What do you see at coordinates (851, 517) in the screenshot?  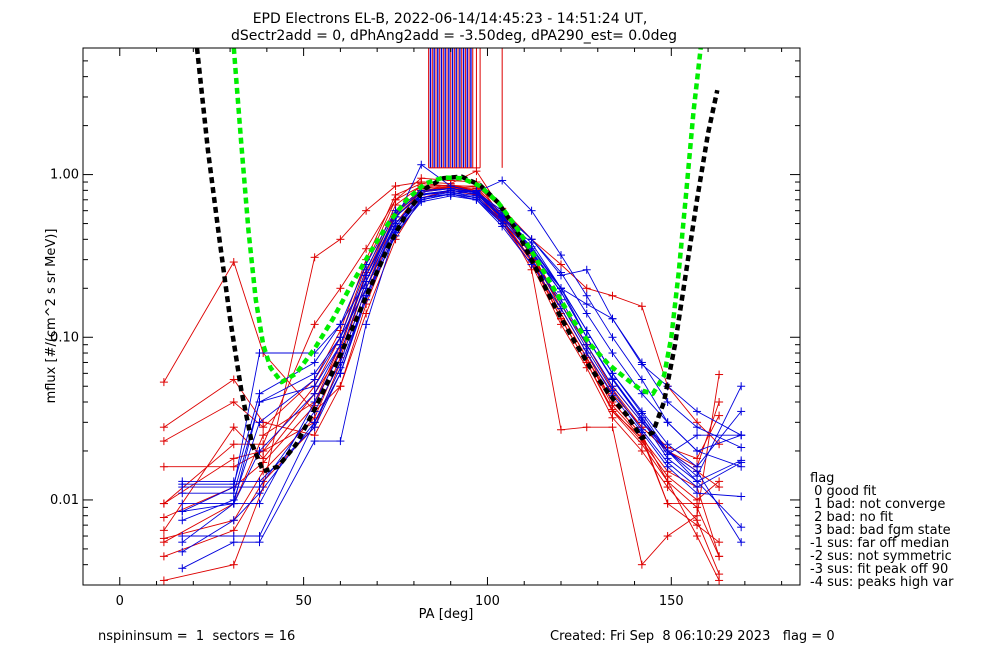 I see `legend-entry-2: 2 bad: no fit` at bounding box center [851, 517].